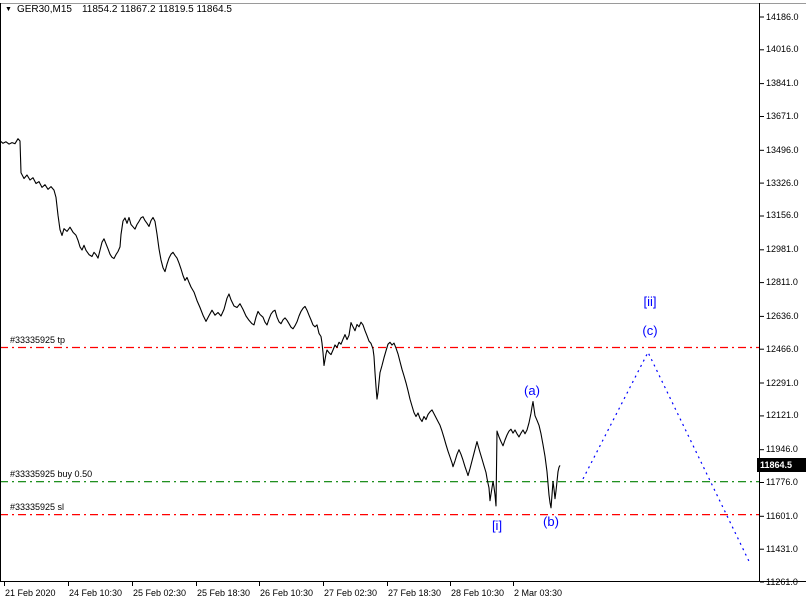 The image size is (806, 603). What do you see at coordinates (782, 49) in the screenshot?
I see `price-scale-label: 14016.0` at bounding box center [782, 49].